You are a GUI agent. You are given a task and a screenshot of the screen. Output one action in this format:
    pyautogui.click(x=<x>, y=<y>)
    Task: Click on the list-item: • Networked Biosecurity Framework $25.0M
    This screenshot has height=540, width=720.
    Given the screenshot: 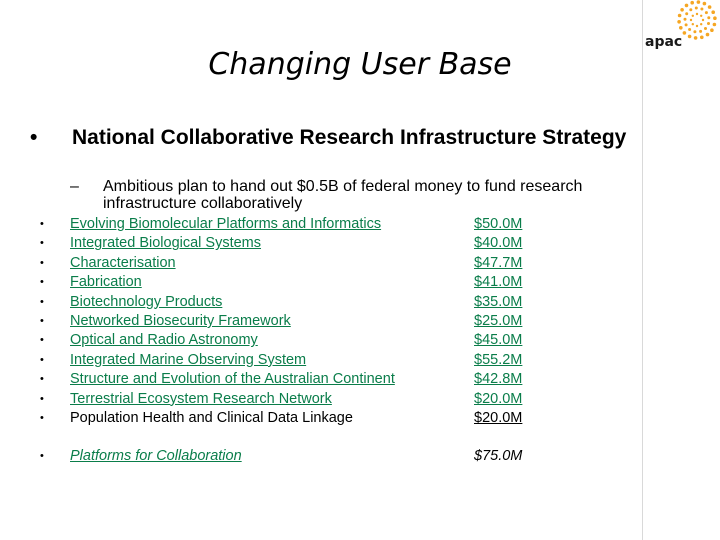 What is the action you would take?
    pyautogui.click(x=320, y=321)
    